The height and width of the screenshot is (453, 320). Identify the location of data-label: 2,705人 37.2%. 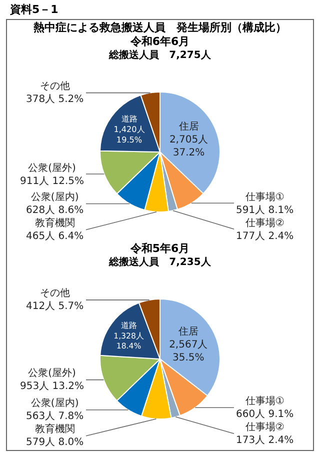
(188, 146).